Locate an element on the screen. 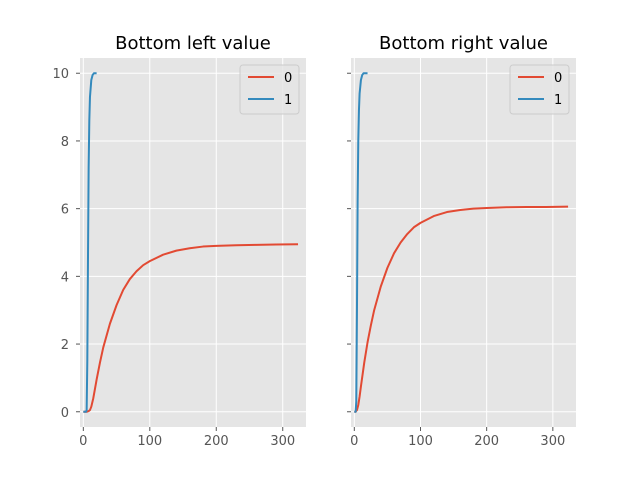 The width and height of the screenshot is (640, 480). y-tick-label: 4 is located at coordinates (65, 277).